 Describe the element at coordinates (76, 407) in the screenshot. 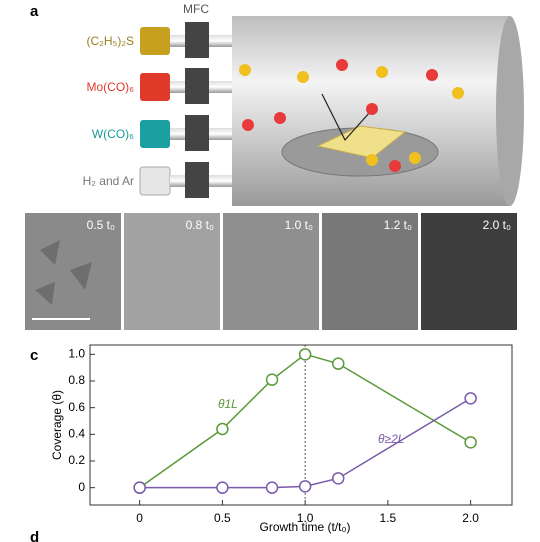

I see `y-tick-label: 0.6` at that location.